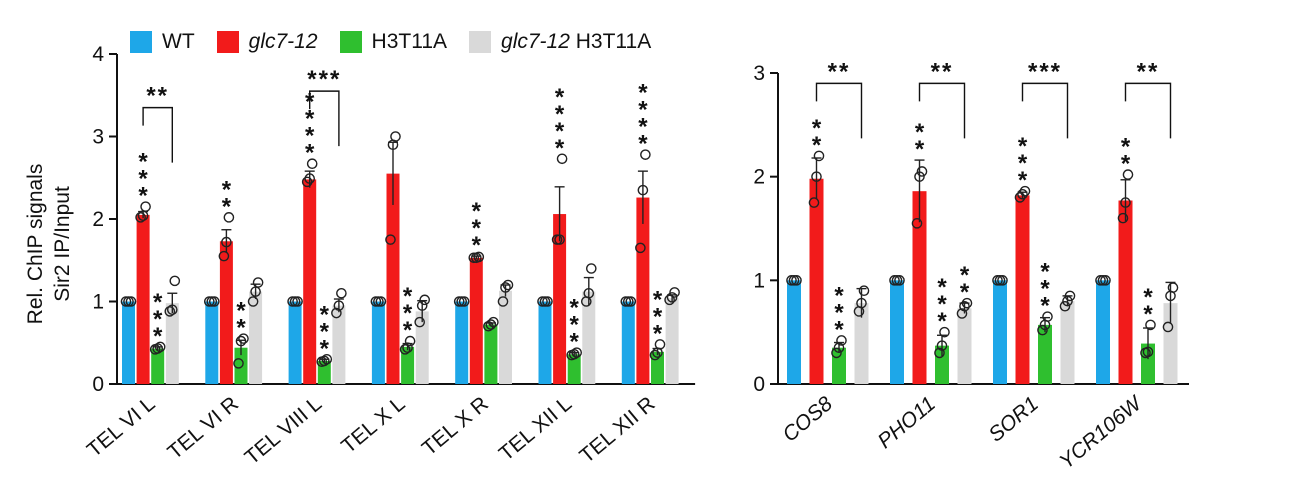 This screenshot has width=1290, height=480. Describe the element at coordinates (162, 42) in the screenshot. I see `legend-item-wt: WT` at that location.